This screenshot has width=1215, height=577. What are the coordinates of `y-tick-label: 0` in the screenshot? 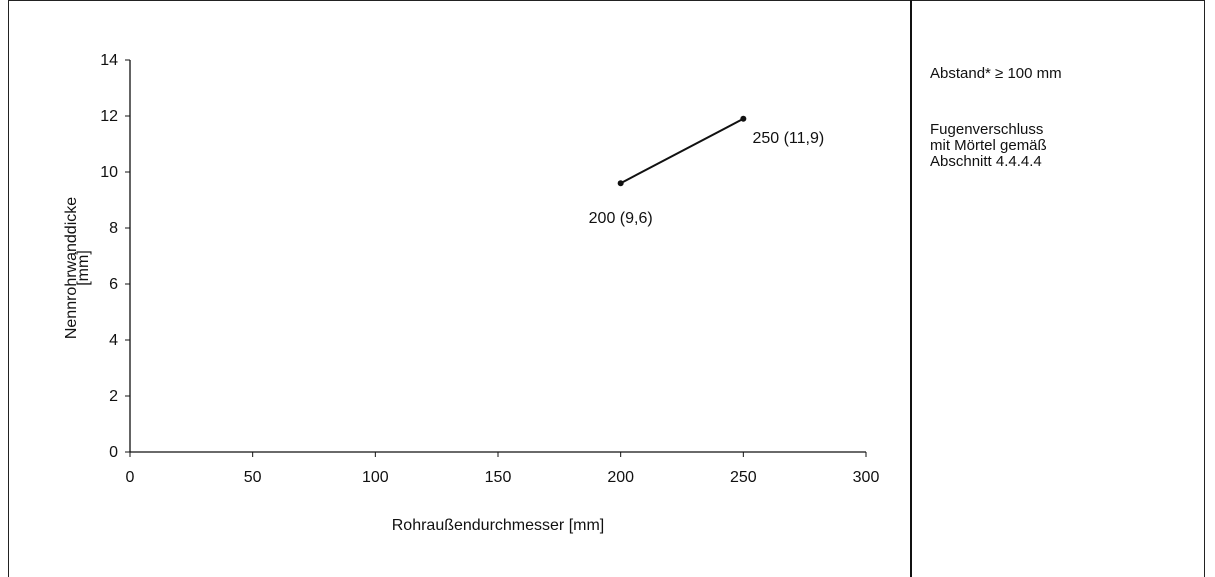 It's located at (113, 452).